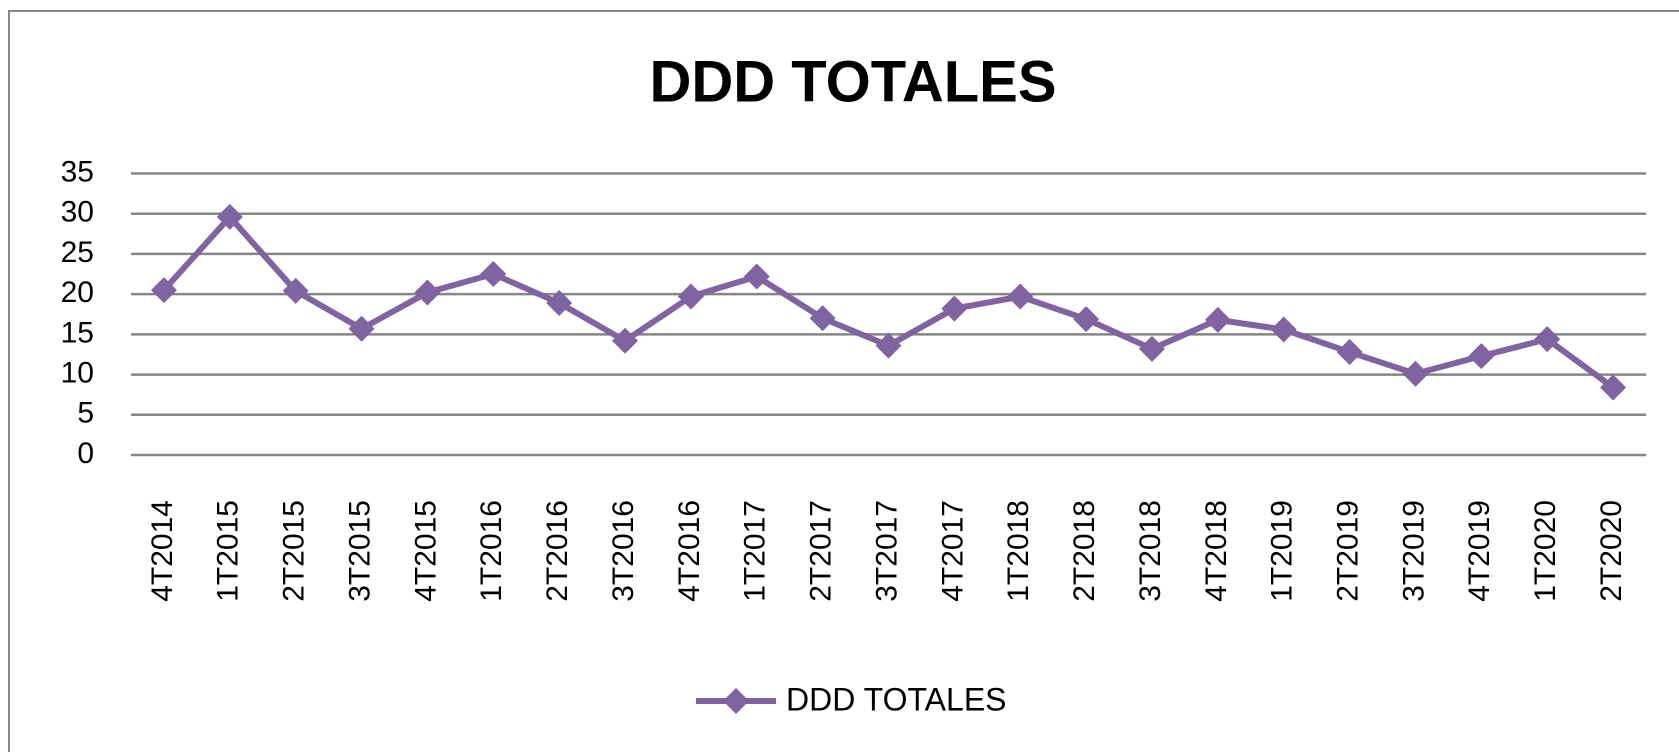  Describe the element at coordinates (228, 551) in the screenshot. I see `x-tick-label: 1T2015` at that location.